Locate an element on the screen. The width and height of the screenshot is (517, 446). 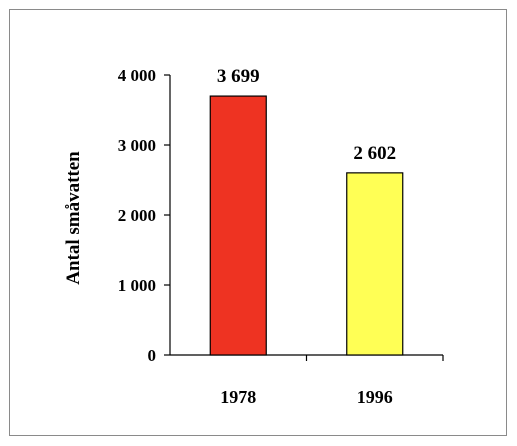
data-label: 3 699 is located at coordinates (238, 76).